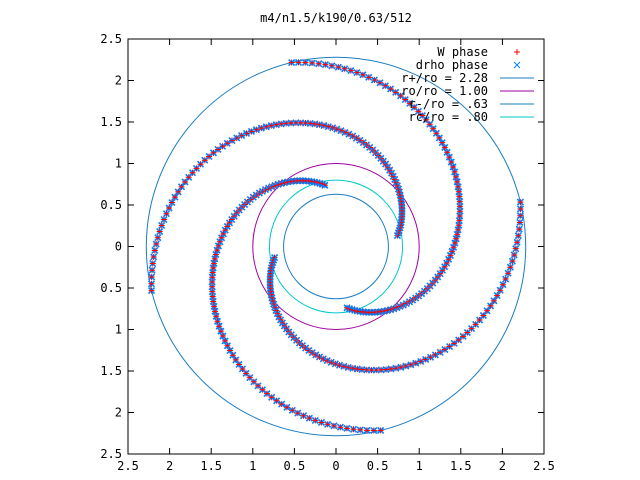 This screenshot has height=480, width=640. Describe the element at coordinates (118, 164) in the screenshot. I see `y-tick-label: 1` at that location.